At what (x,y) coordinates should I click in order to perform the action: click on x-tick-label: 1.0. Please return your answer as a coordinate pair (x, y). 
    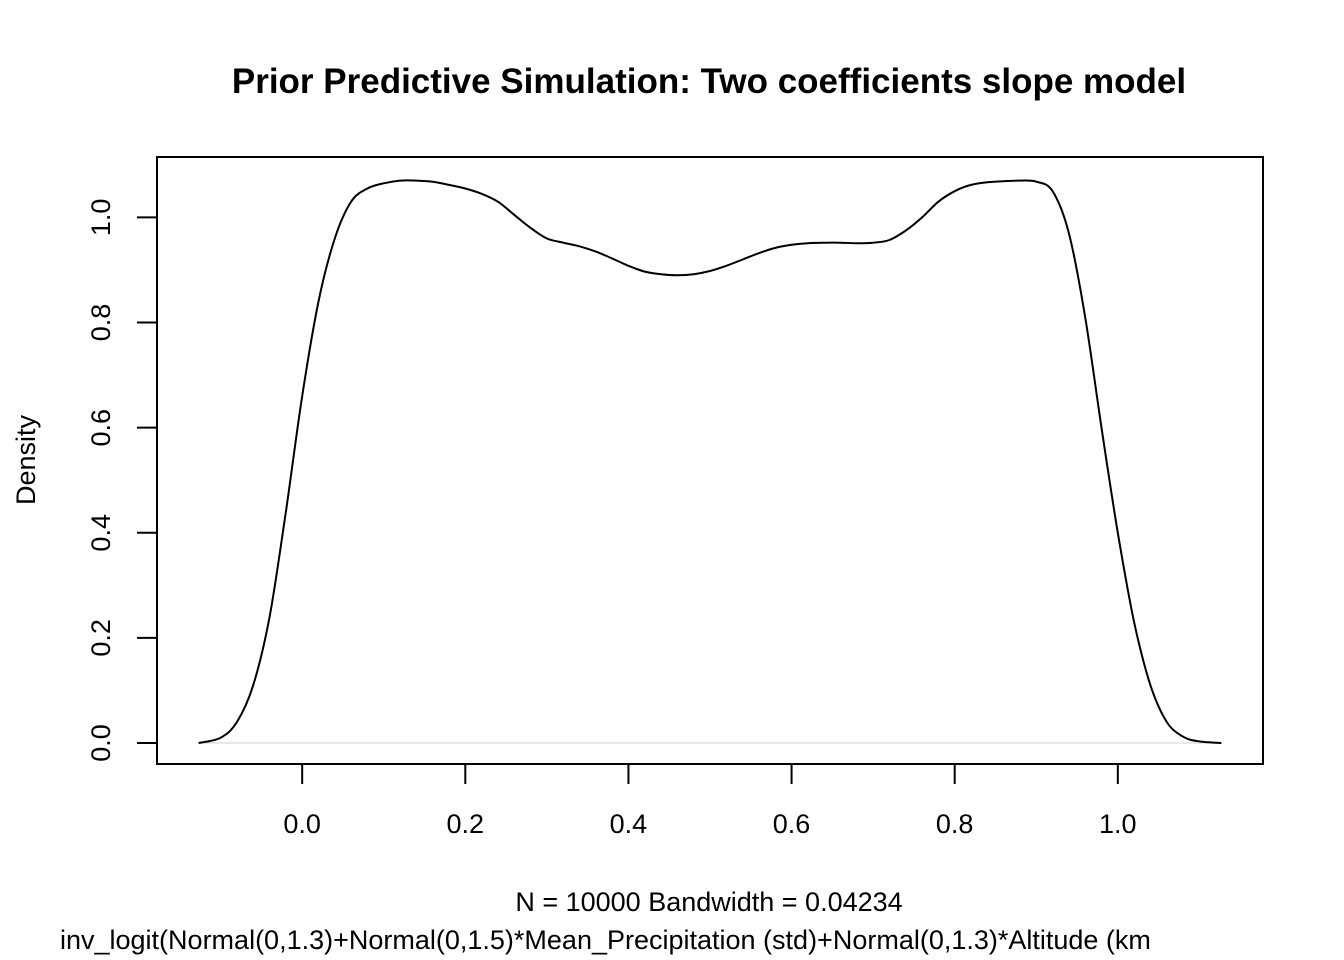
    Looking at the image, I should click on (1118, 824).